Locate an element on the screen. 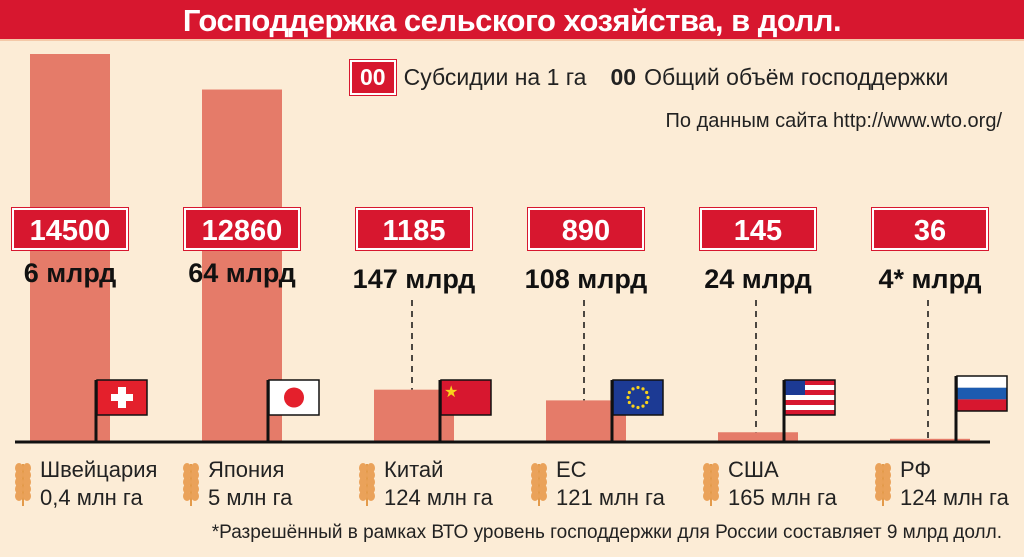 The height and width of the screenshot is (557, 1024). usa-flag-icon is located at coordinates (810, 397).